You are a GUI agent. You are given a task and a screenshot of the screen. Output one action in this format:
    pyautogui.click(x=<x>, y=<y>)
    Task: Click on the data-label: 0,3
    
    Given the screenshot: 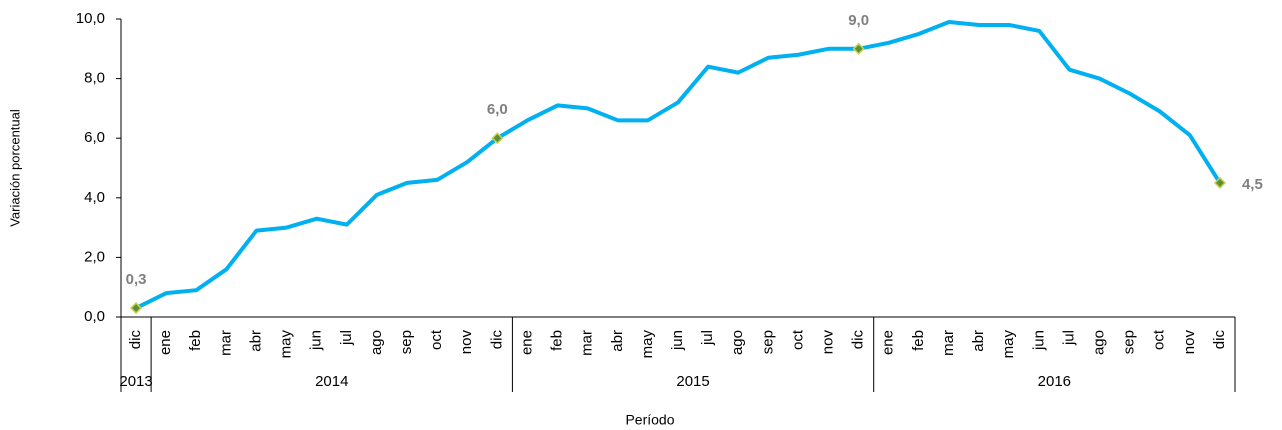 What is the action you would take?
    pyautogui.click(x=136, y=279)
    